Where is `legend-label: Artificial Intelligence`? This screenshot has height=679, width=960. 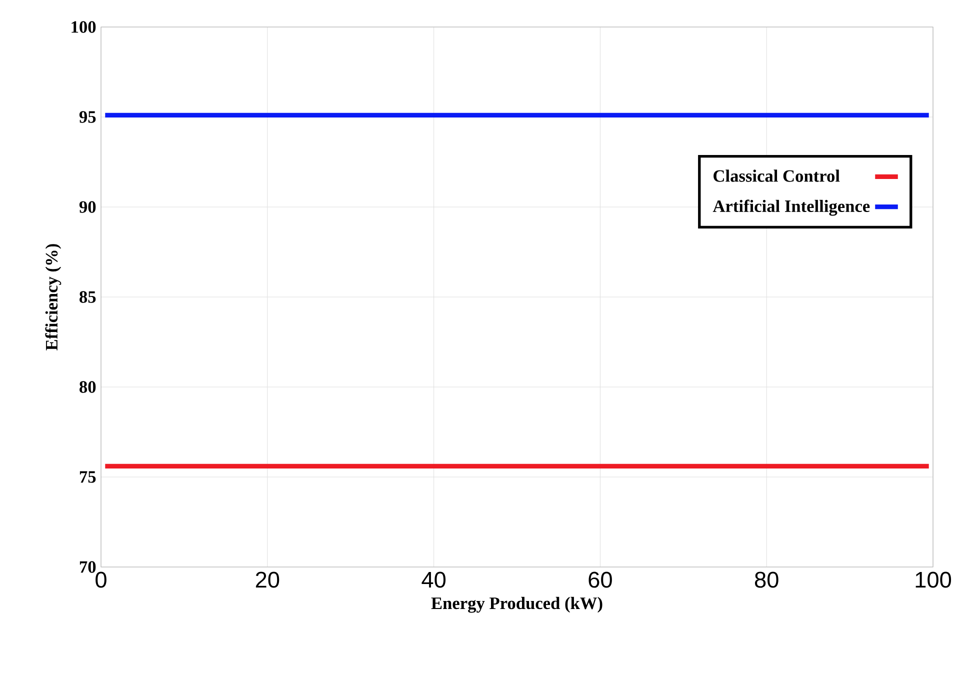
legend-label: Artificial Intelligence is located at coordinates (791, 208).